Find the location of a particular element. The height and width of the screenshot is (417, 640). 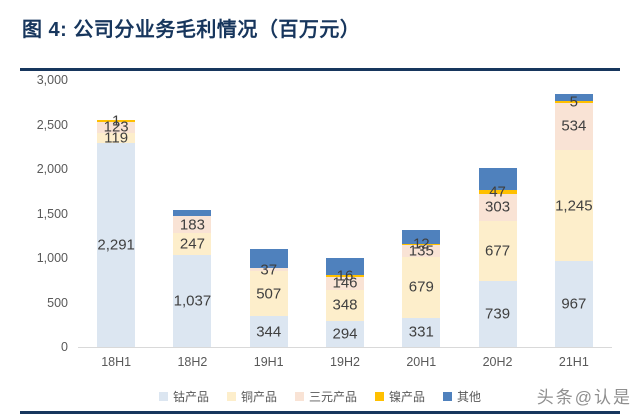

bar-column-18H1: 1 123 119 2,291 is located at coordinates (116, 230).